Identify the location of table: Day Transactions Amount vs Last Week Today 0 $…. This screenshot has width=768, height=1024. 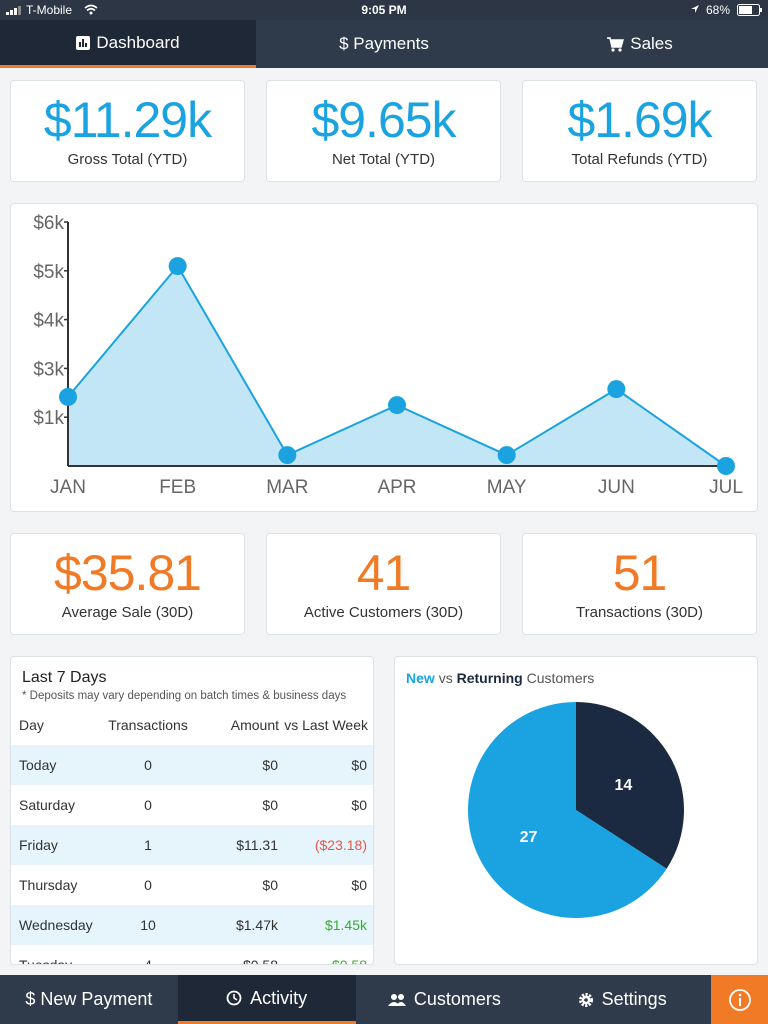
(192, 835).